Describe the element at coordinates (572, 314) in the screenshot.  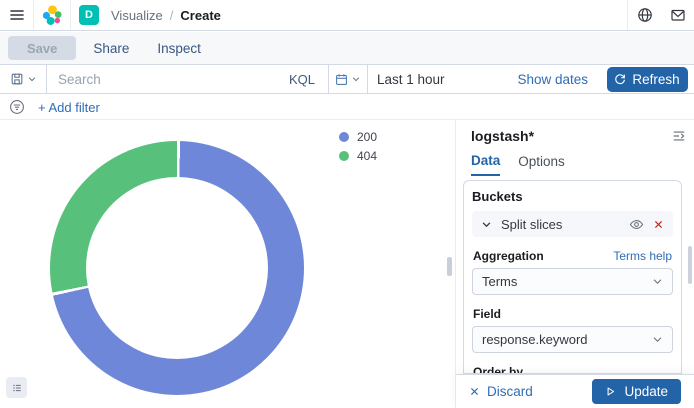
I see `field-label-row: Field` at that location.